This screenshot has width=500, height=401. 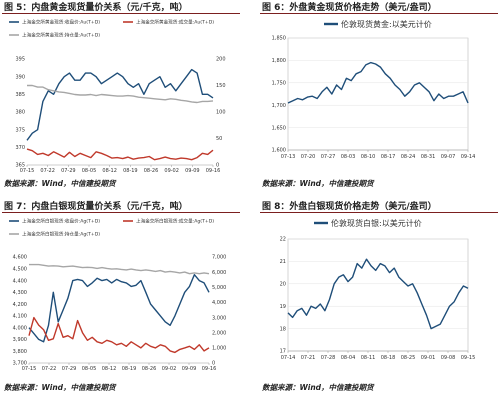 What do you see at coordinates (20, 60) in the screenshot?
I see `y-left-tick-label: 395` at bounding box center [20, 60].